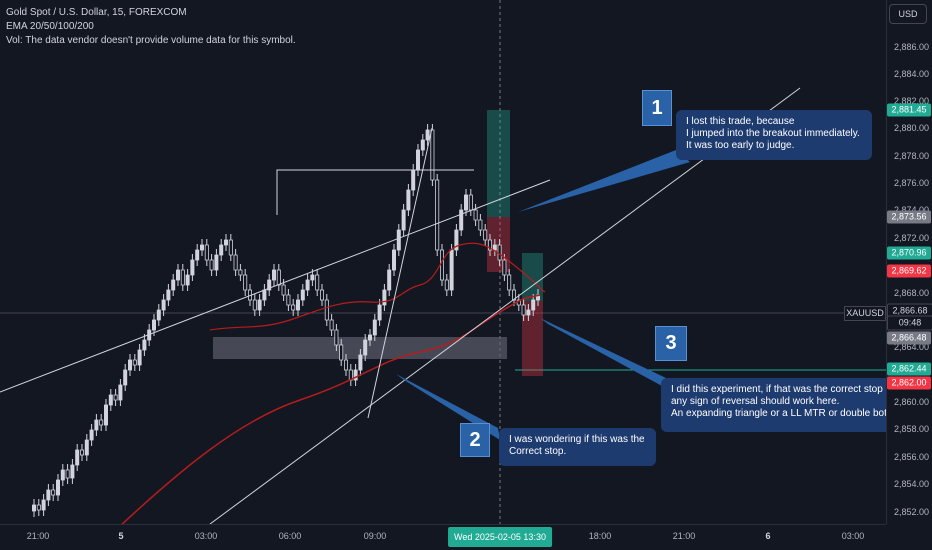 This screenshot has height=550, width=932. Describe the element at coordinates (96, 12) in the screenshot. I see `legend-title: Gold Spot / U.S. Dollar, 15, FOREXCOM` at that location.